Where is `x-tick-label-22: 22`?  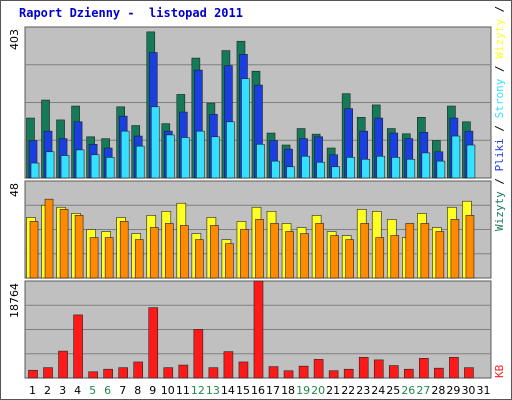 x-tick-label-22: 22 is located at coordinates (348, 390).